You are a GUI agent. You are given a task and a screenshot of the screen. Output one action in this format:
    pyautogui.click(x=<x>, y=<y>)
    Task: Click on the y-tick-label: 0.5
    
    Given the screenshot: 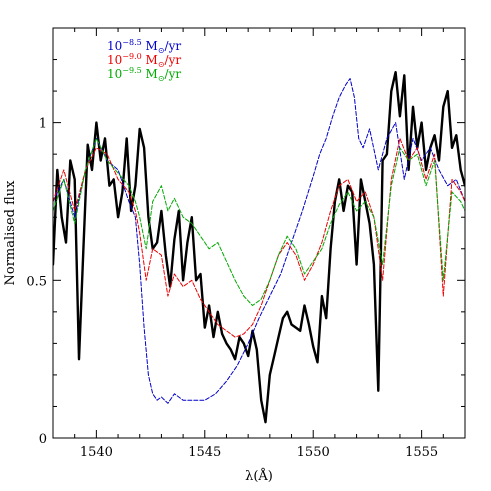 What is the action you would take?
    pyautogui.click(x=36, y=281)
    